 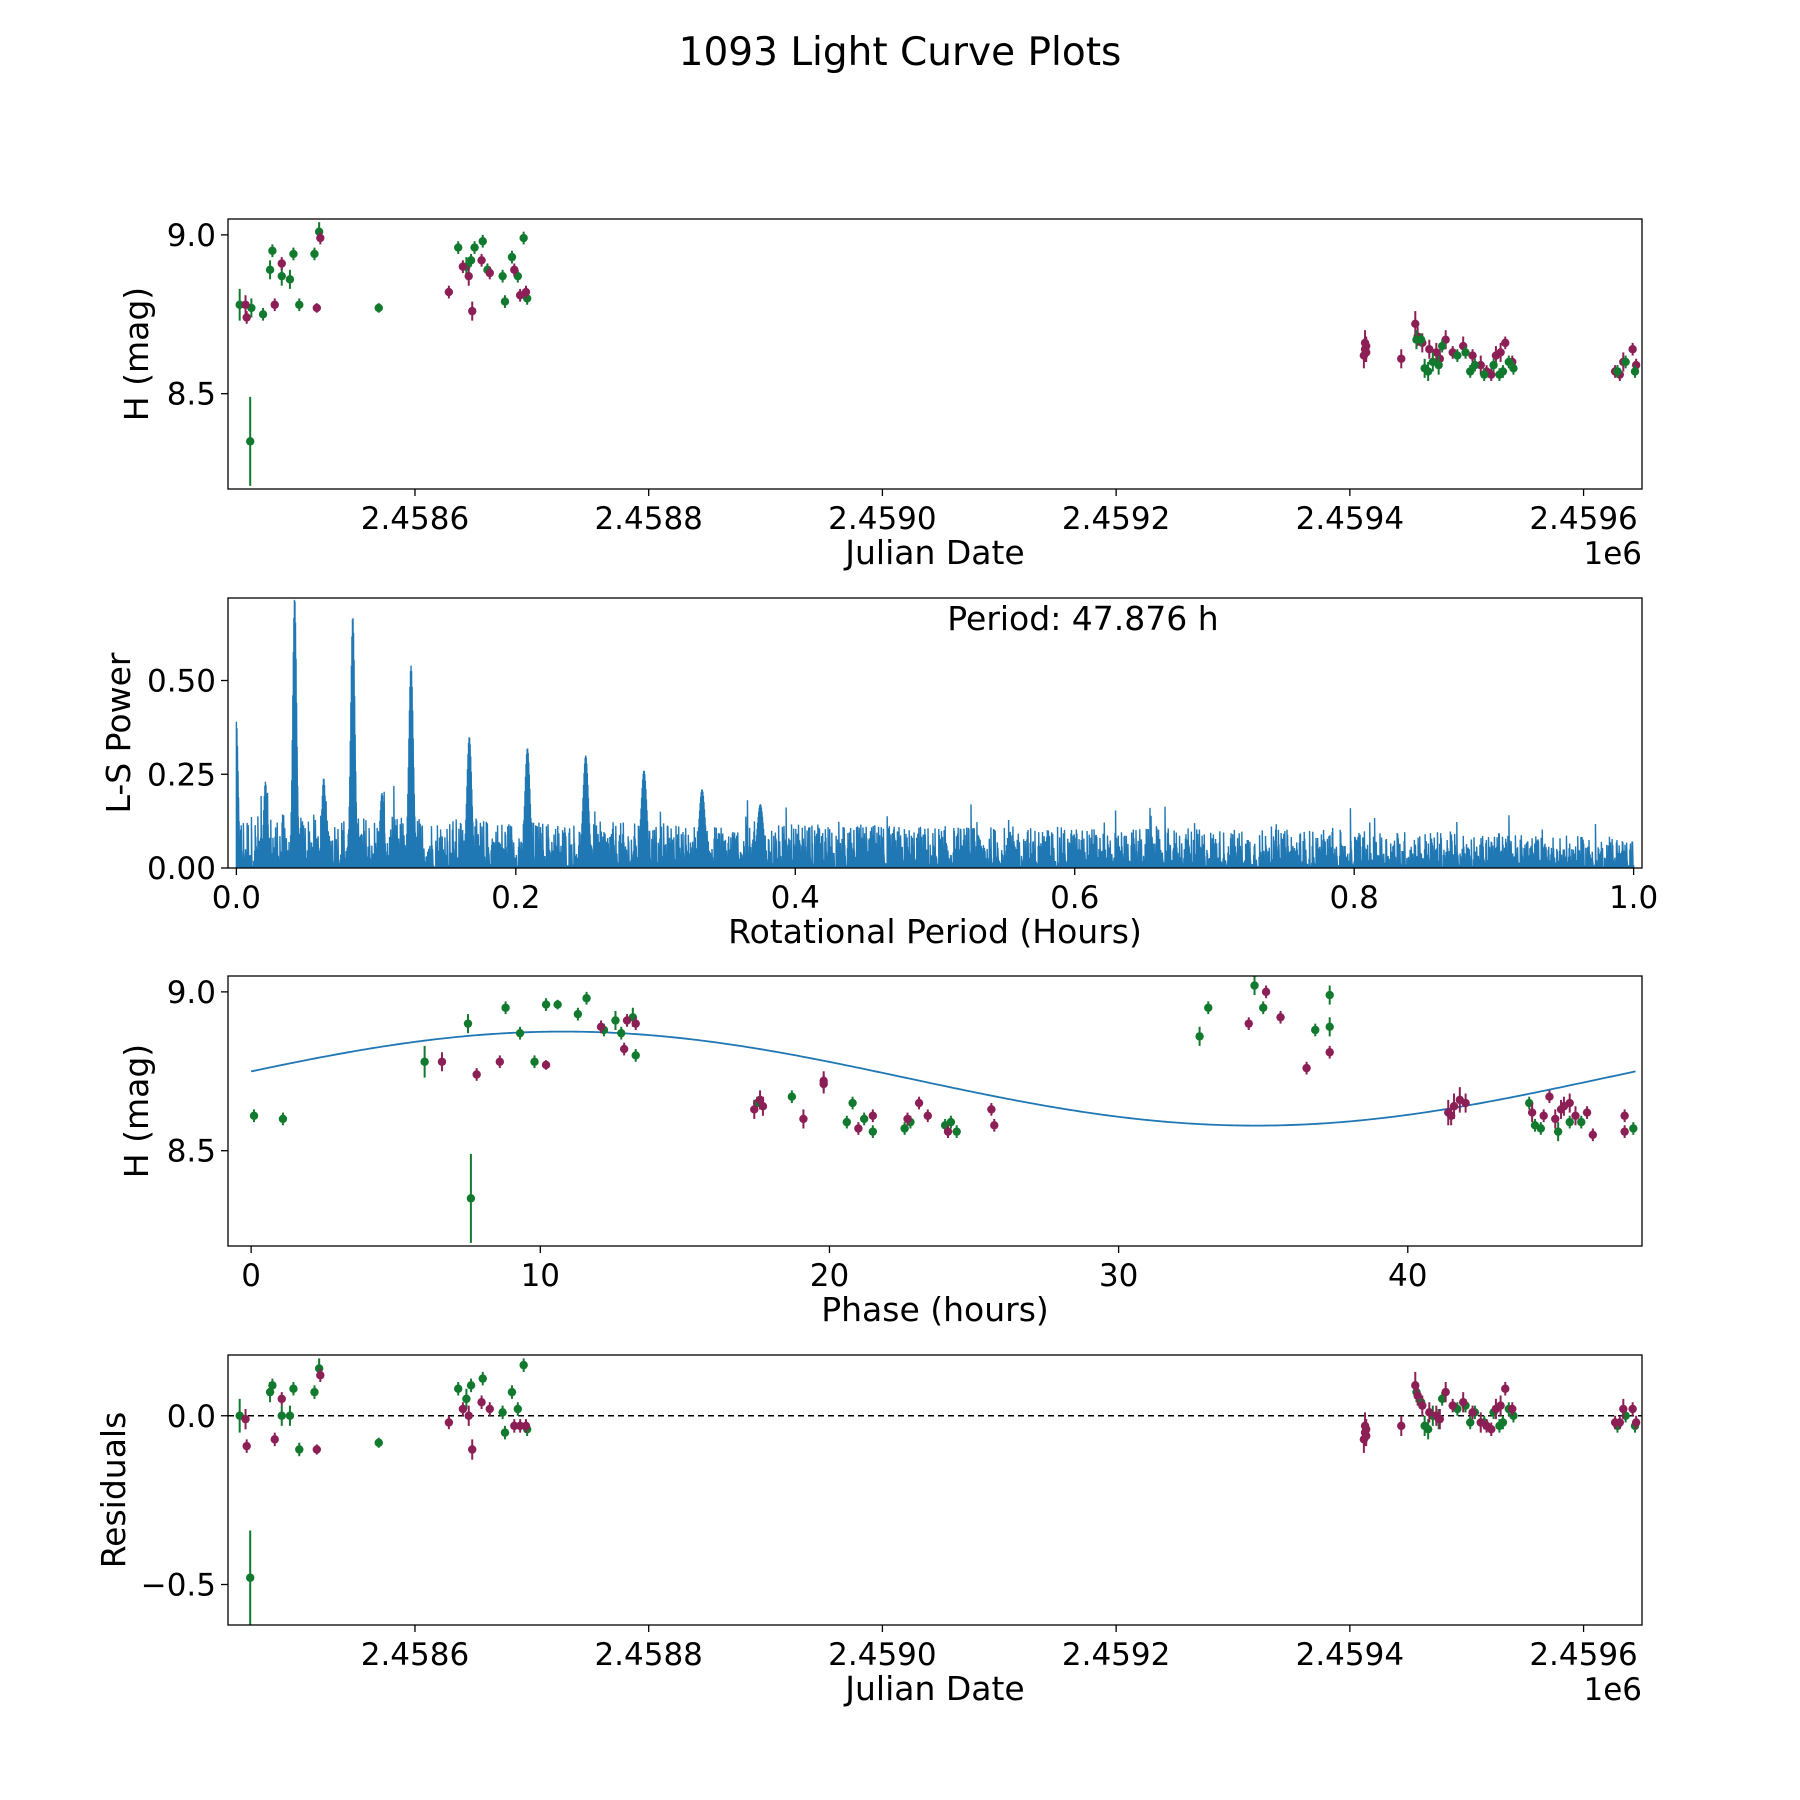 What do you see at coordinates (191, 1152) in the screenshot?
I see `phased-ytick-label: 8.5` at bounding box center [191, 1152].